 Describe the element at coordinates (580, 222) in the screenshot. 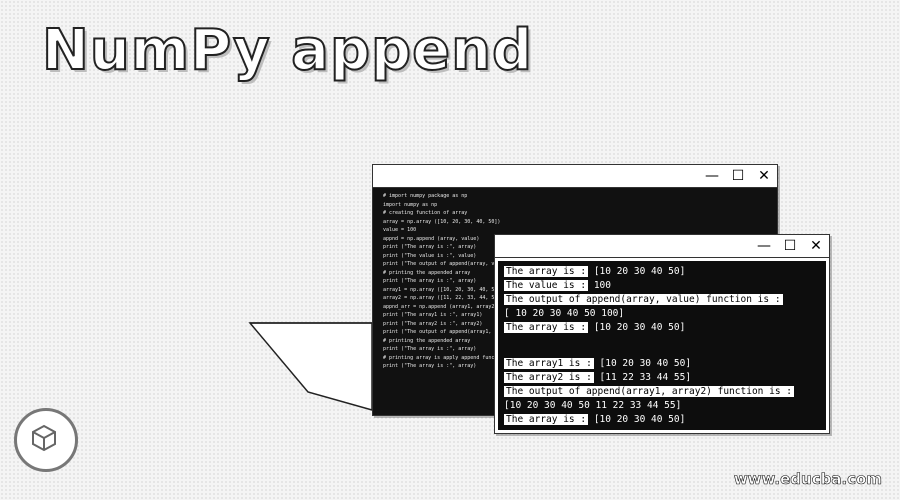

I see `code-line: array = np.array ([10, 20, 30, 40, 50])` at that location.